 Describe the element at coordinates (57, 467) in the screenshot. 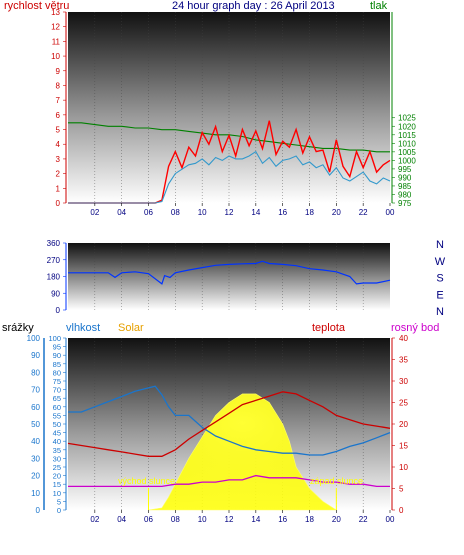

I see `humidity-tick-label: 25` at that location.